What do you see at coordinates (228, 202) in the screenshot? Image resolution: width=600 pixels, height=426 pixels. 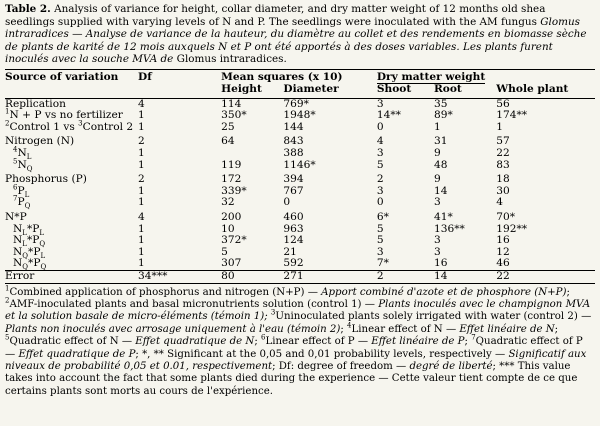 I see `row-height: 32` at bounding box center [228, 202].